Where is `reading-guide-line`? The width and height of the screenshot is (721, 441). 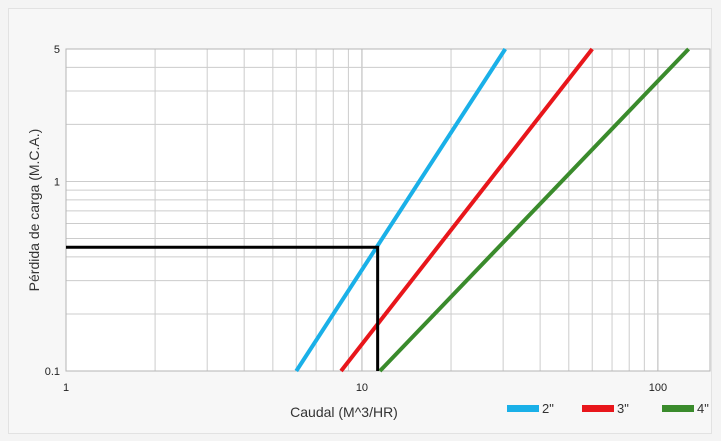 reading-guide-line is located at coordinates (223, 308).